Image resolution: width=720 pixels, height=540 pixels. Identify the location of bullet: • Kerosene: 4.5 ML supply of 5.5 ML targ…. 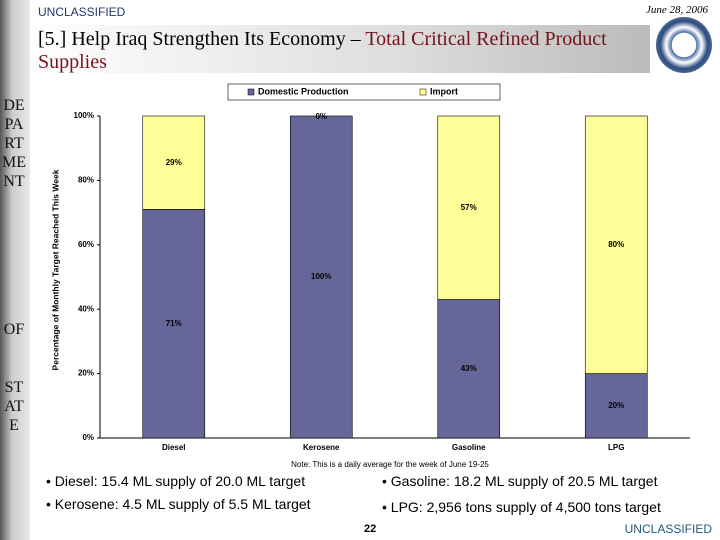
(178, 504).